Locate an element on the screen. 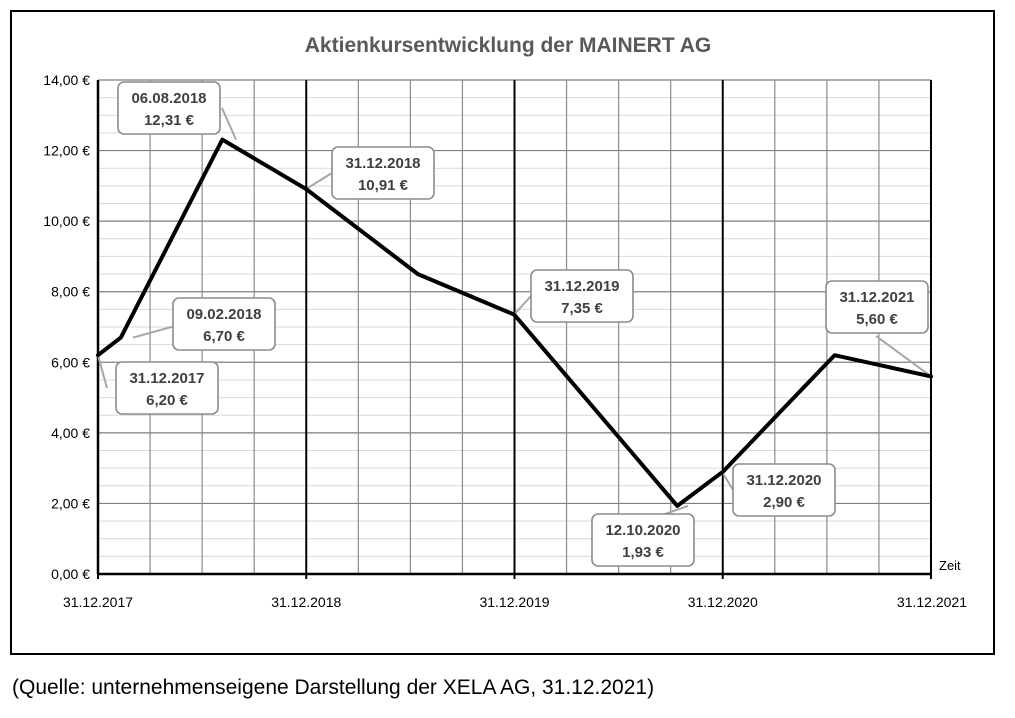 This screenshot has height=718, width=1015. callout-value-label: 6,70 € is located at coordinates (224, 336).